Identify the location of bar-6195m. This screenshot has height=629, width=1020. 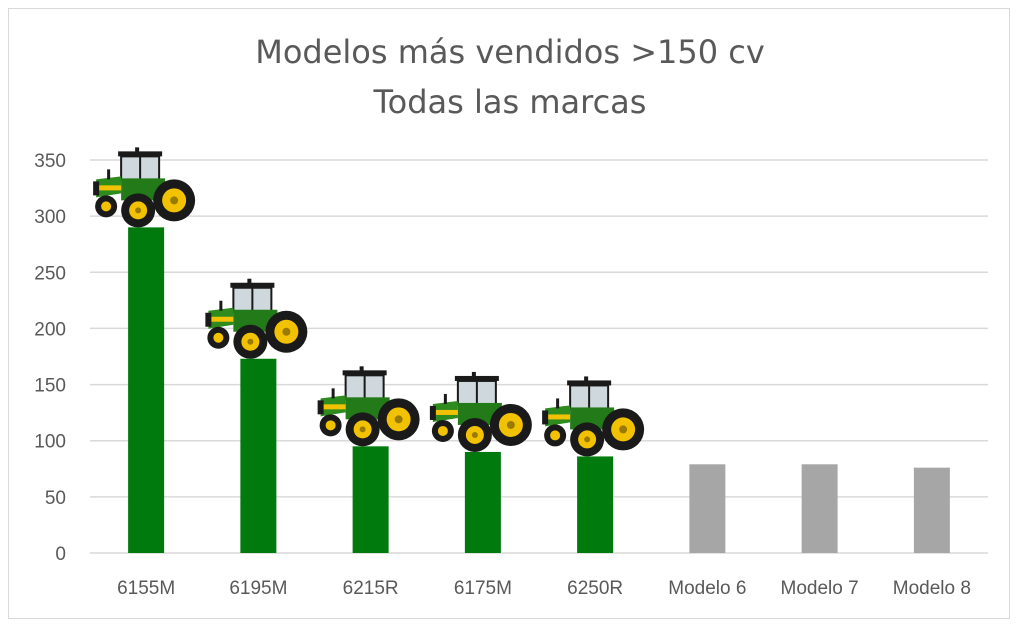
(258, 455).